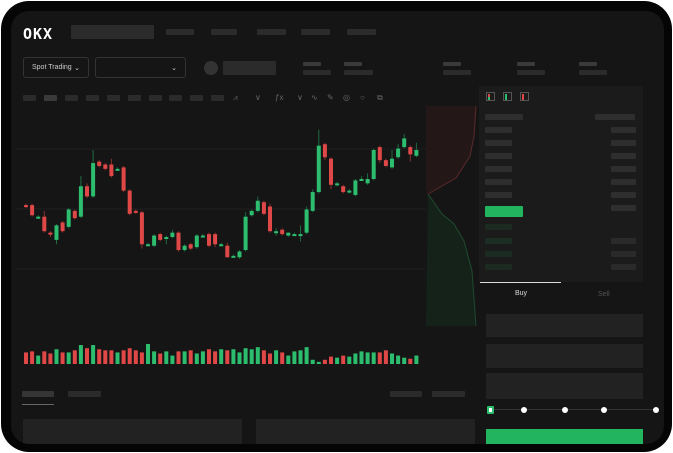 Image resolution: width=673 pixels, height=453 pixels. Describe the element at coordinates (521, 293) in the screenshot. I see `tab-buy: Buy` at that location.